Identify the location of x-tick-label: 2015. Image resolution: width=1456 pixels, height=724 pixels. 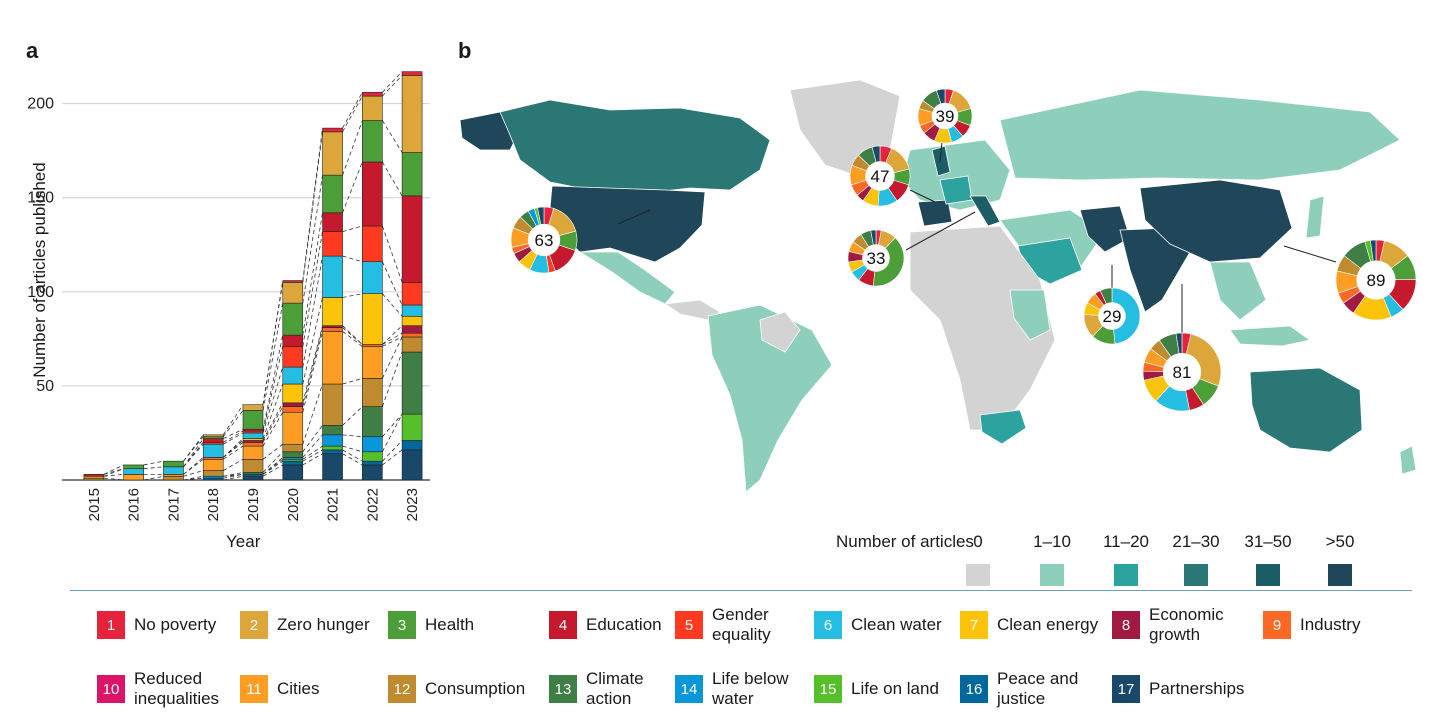
(94, 504).